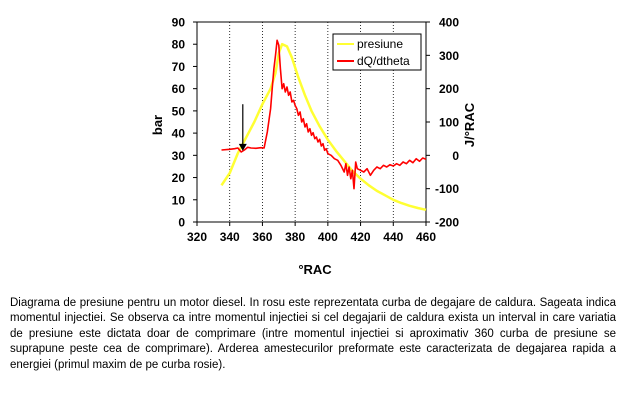  I want to click on y-right-tick-labels: -200 -100 0 100 200 300 400, so click(442, 123).